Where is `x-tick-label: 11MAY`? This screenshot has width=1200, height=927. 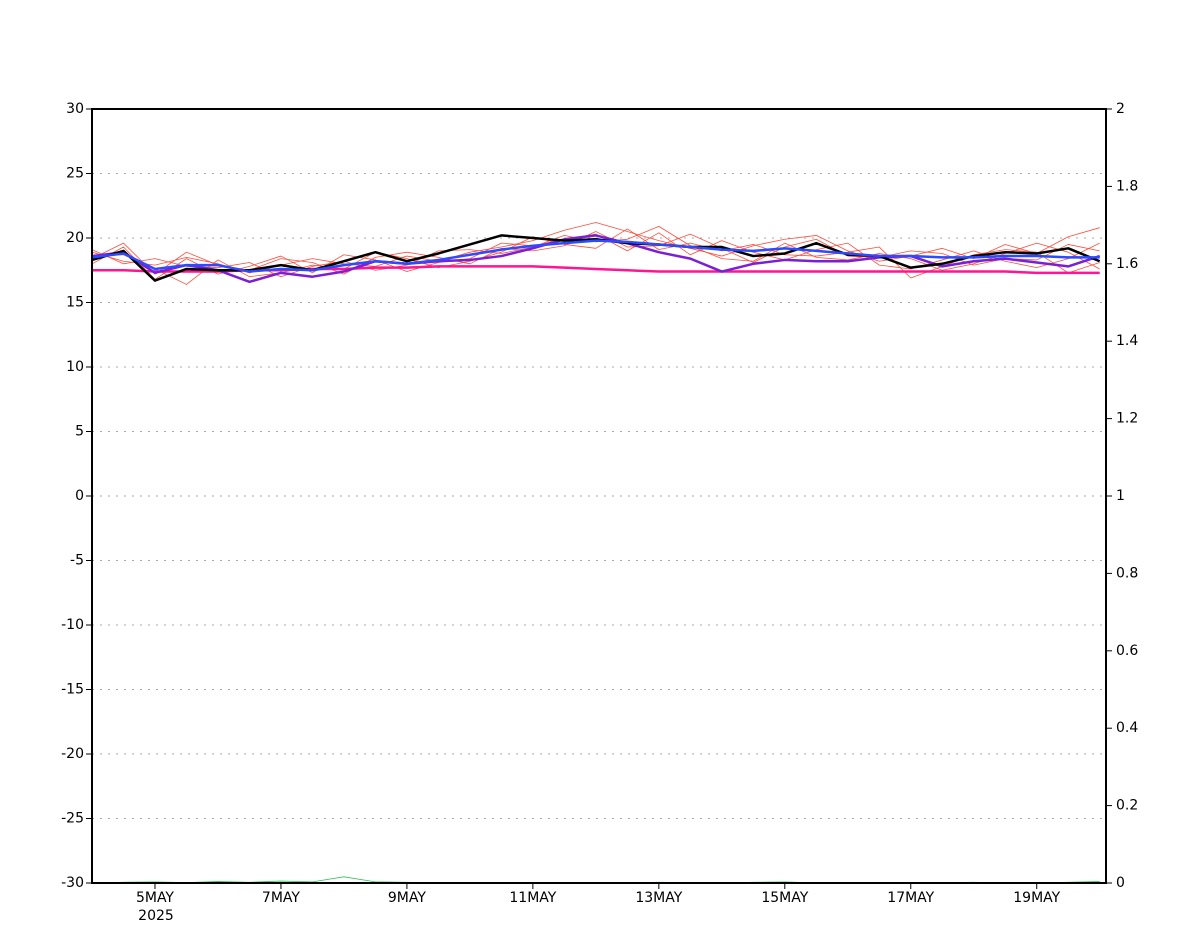 x-tick-label: 11MAY is located at coordinates (532, 898).